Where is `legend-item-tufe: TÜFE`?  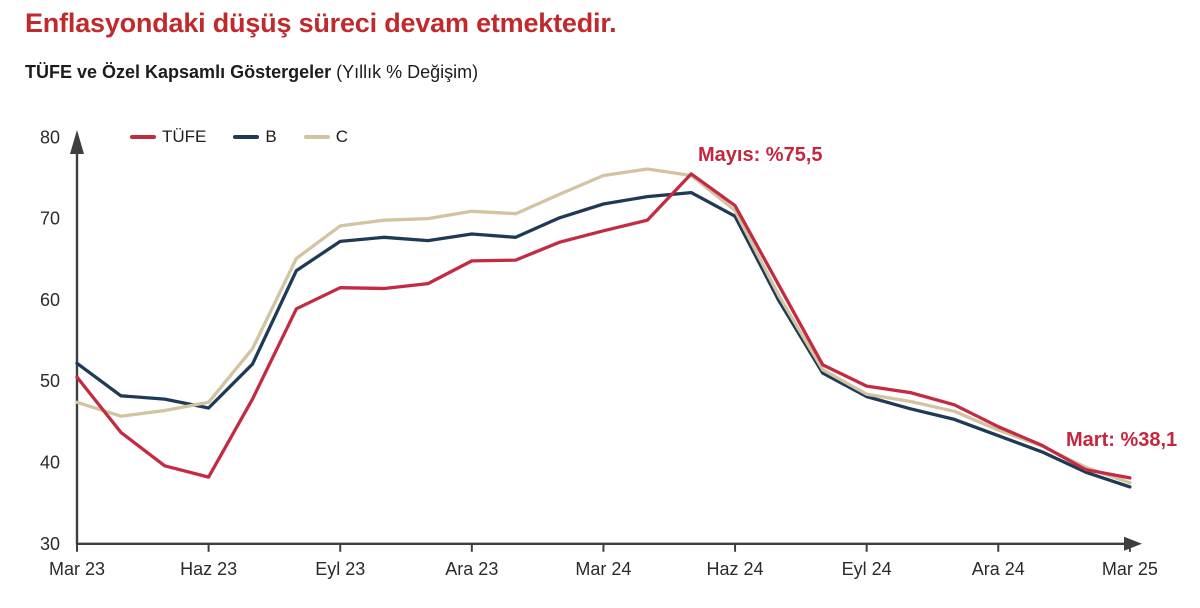 legend-item-tufe: TÜFE is located at coordinates (168, 137).